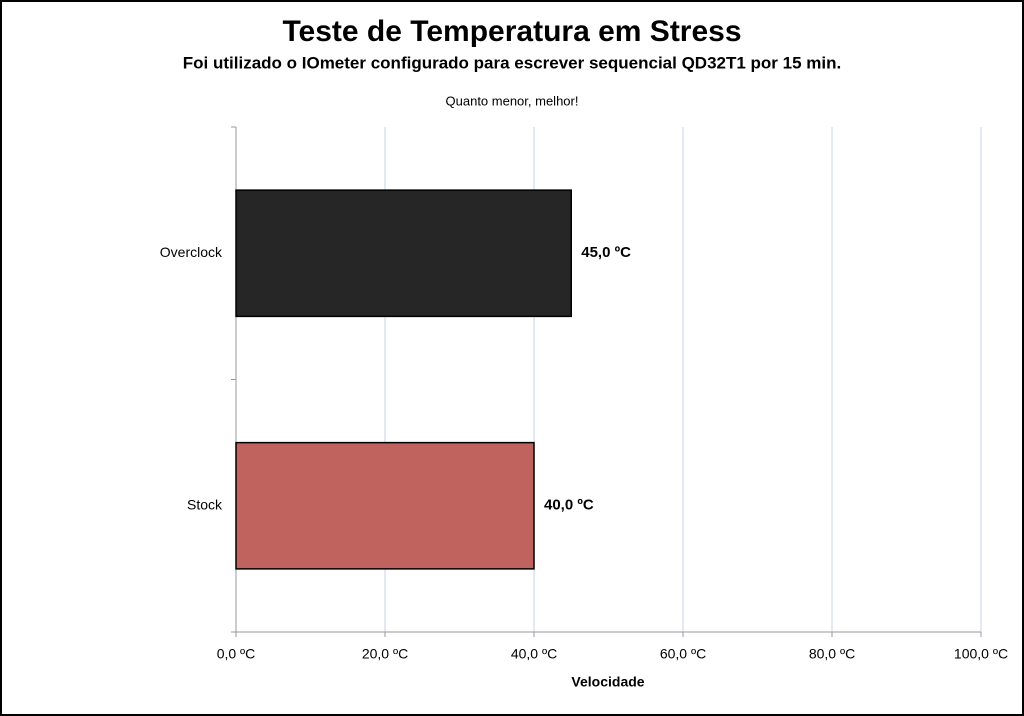 This screenshot has height=716, width=1024. I want to click on x-axis-label: Velocidade, so click(607, 682).